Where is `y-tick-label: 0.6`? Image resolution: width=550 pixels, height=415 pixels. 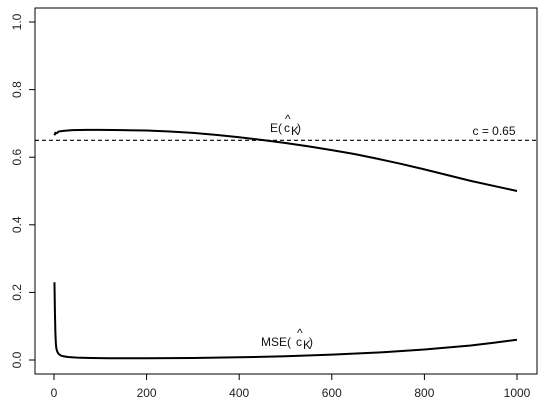 y-tick-label: 0.6 is located at coordinates (17, 157).